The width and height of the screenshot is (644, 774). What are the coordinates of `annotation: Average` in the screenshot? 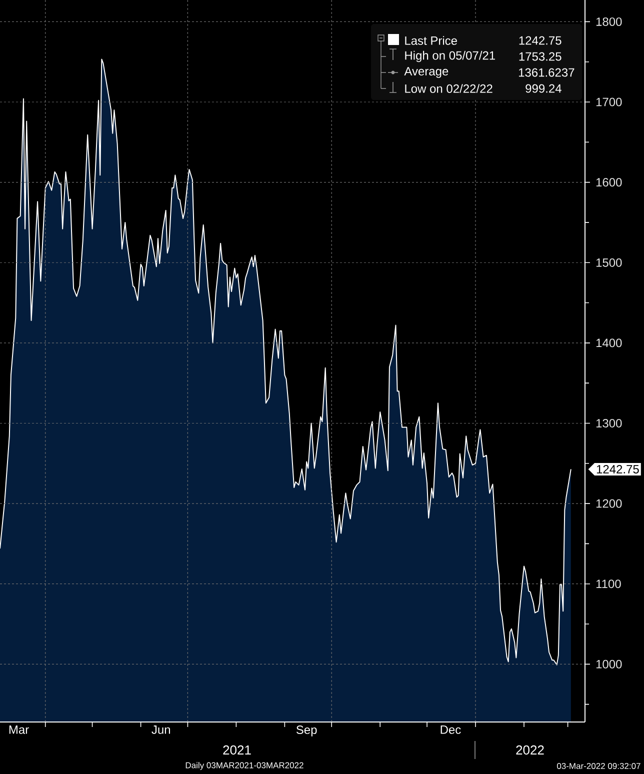 It's located at (426, 72).